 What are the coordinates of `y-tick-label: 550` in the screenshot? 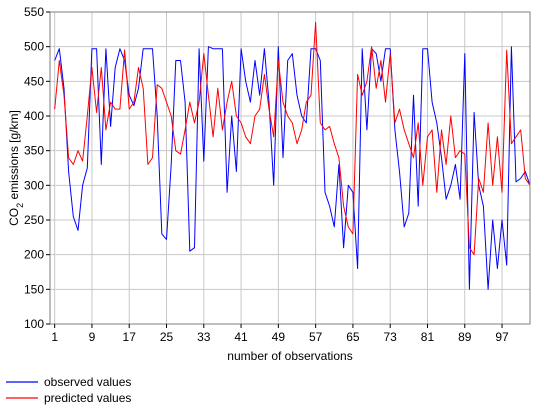 It's located at (34, 12).